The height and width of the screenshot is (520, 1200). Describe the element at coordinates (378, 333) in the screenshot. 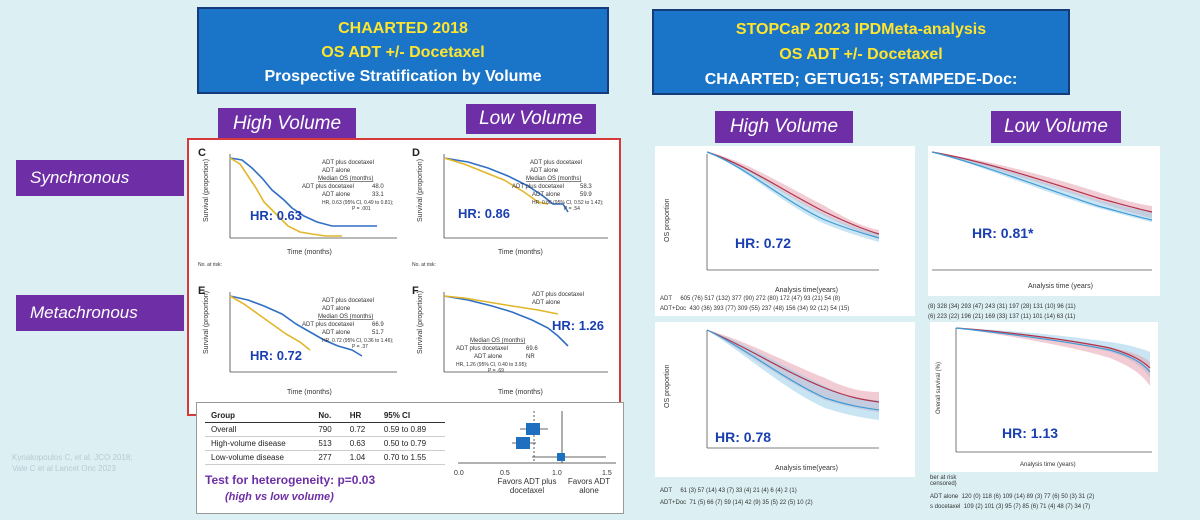

I see `svg-text: 51.7` at that location.